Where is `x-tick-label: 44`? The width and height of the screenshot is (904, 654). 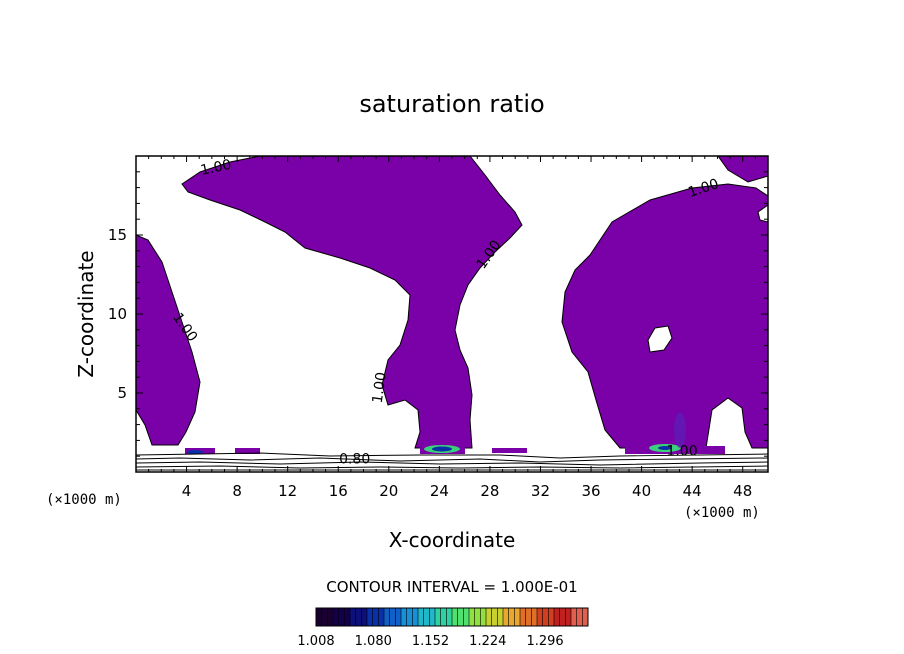
x-tick-label: 44 is located at coordinates (692, 491).